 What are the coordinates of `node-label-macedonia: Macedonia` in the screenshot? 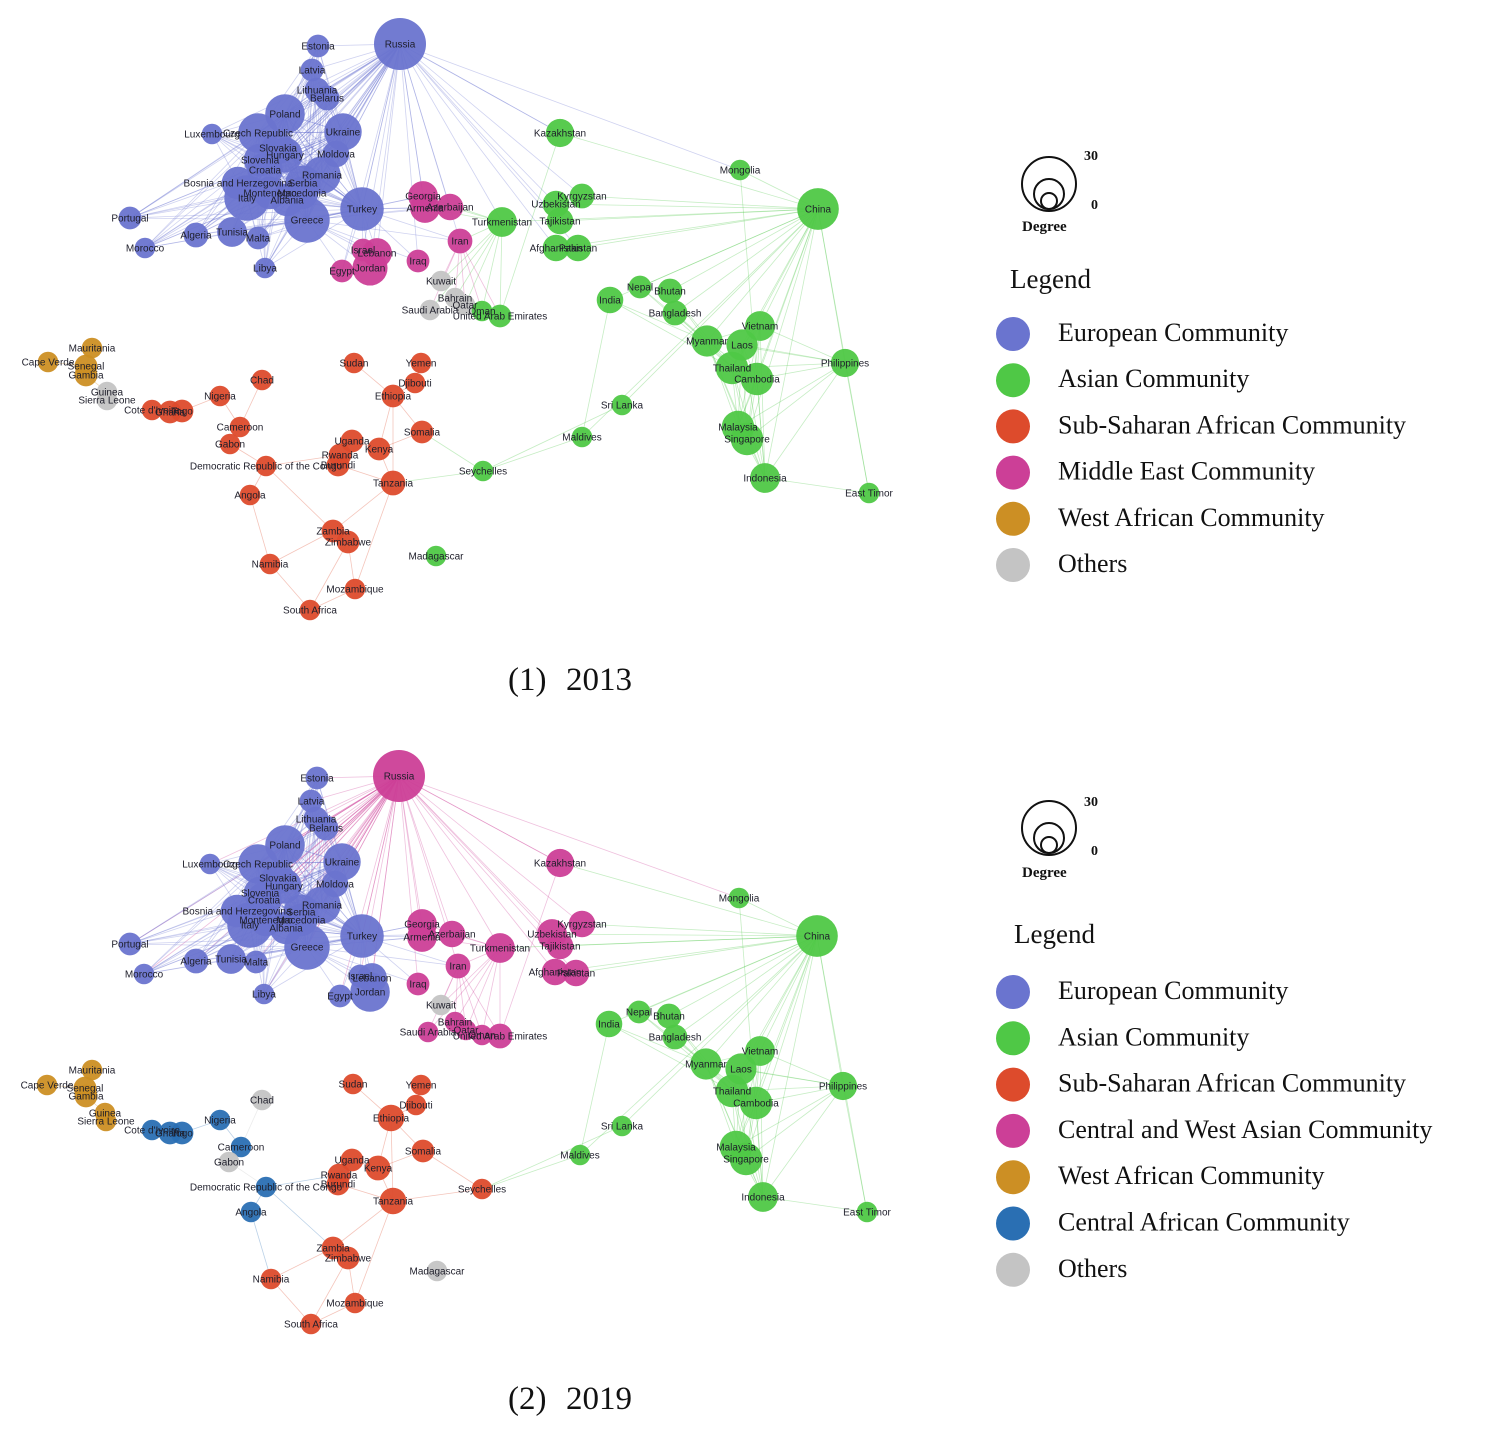 It's located at (301, 921).